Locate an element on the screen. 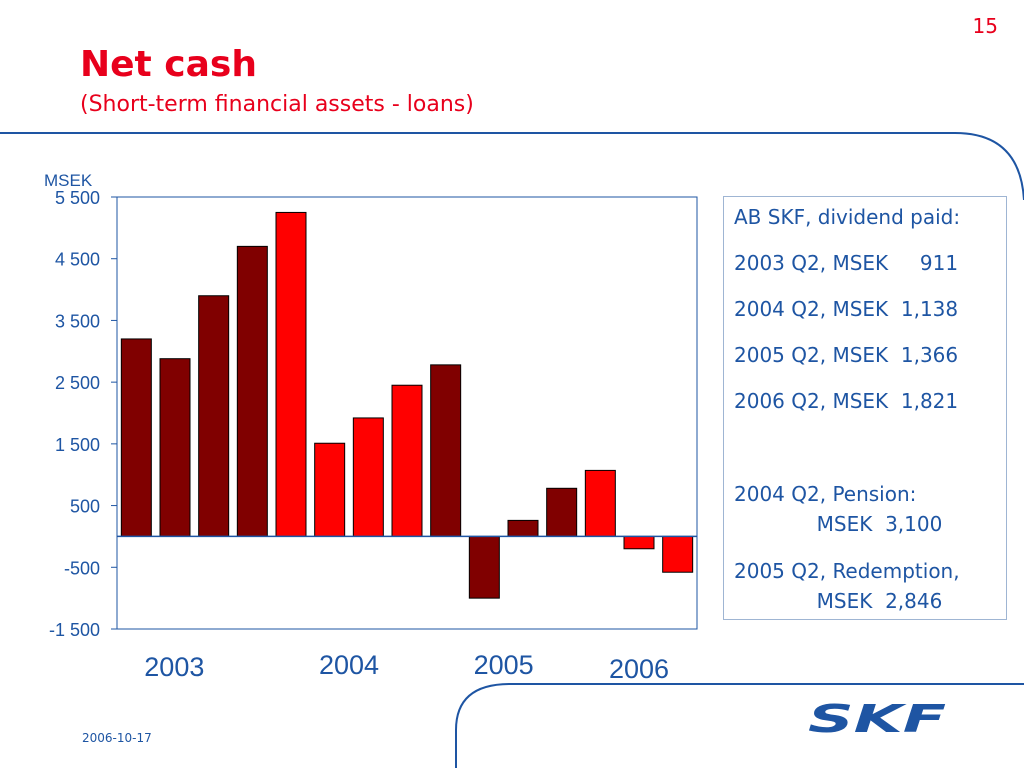  page-number: 15 is located at coordinates (985, 26).